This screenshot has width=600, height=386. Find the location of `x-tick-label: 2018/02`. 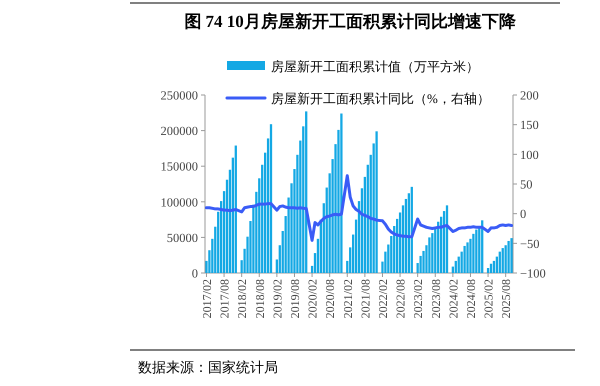

x-tick-label: 2018/02 is located at coordinates (242, 298).